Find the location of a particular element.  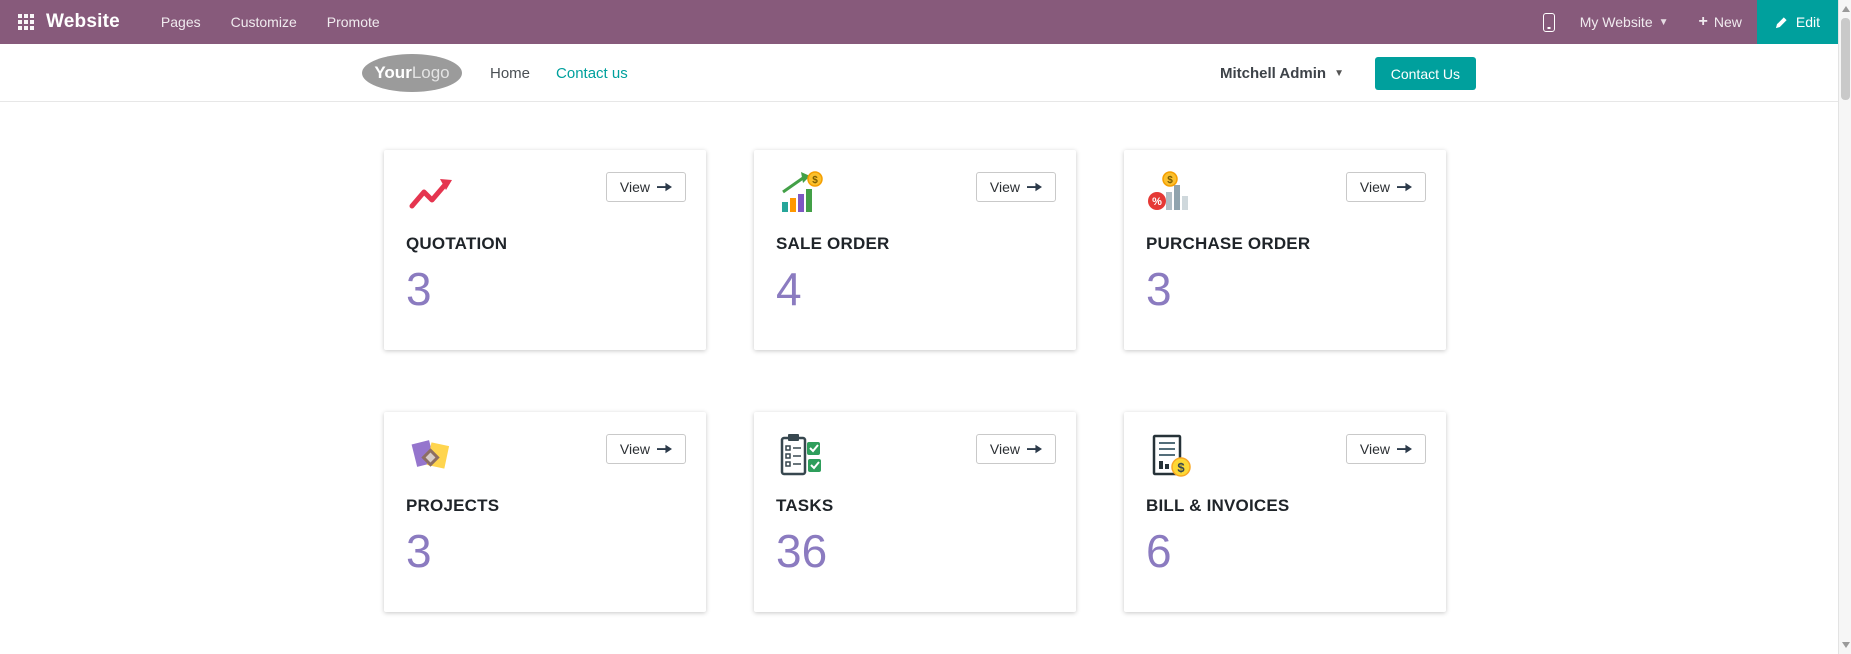

card-title: BILL & INVOICES is located at coordinates (1218, 505).